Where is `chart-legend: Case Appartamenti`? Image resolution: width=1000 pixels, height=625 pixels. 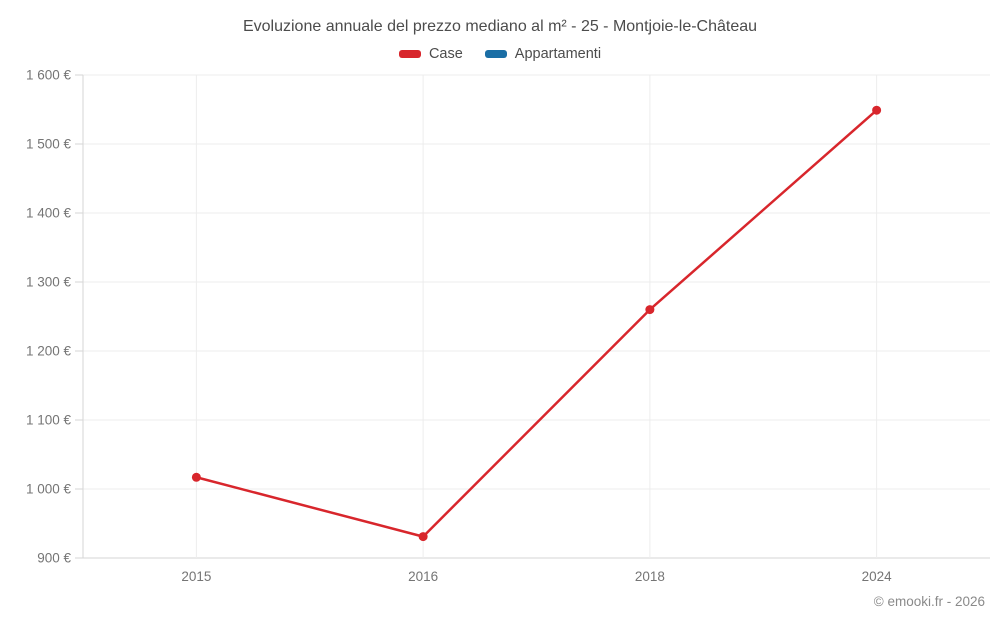 chart-legend: Case Appartamenti is located at coordinates (500, 54).